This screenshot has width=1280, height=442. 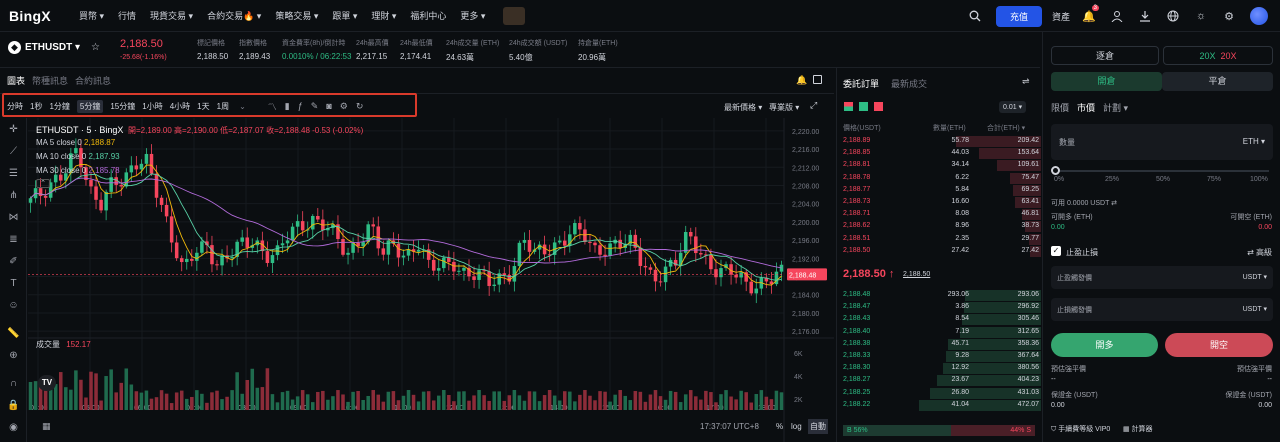 What do you see at coordinates (90, 106) in the screenshot?
I see `timeframe-3: 5分鐘` at bounding box center [90, 106].